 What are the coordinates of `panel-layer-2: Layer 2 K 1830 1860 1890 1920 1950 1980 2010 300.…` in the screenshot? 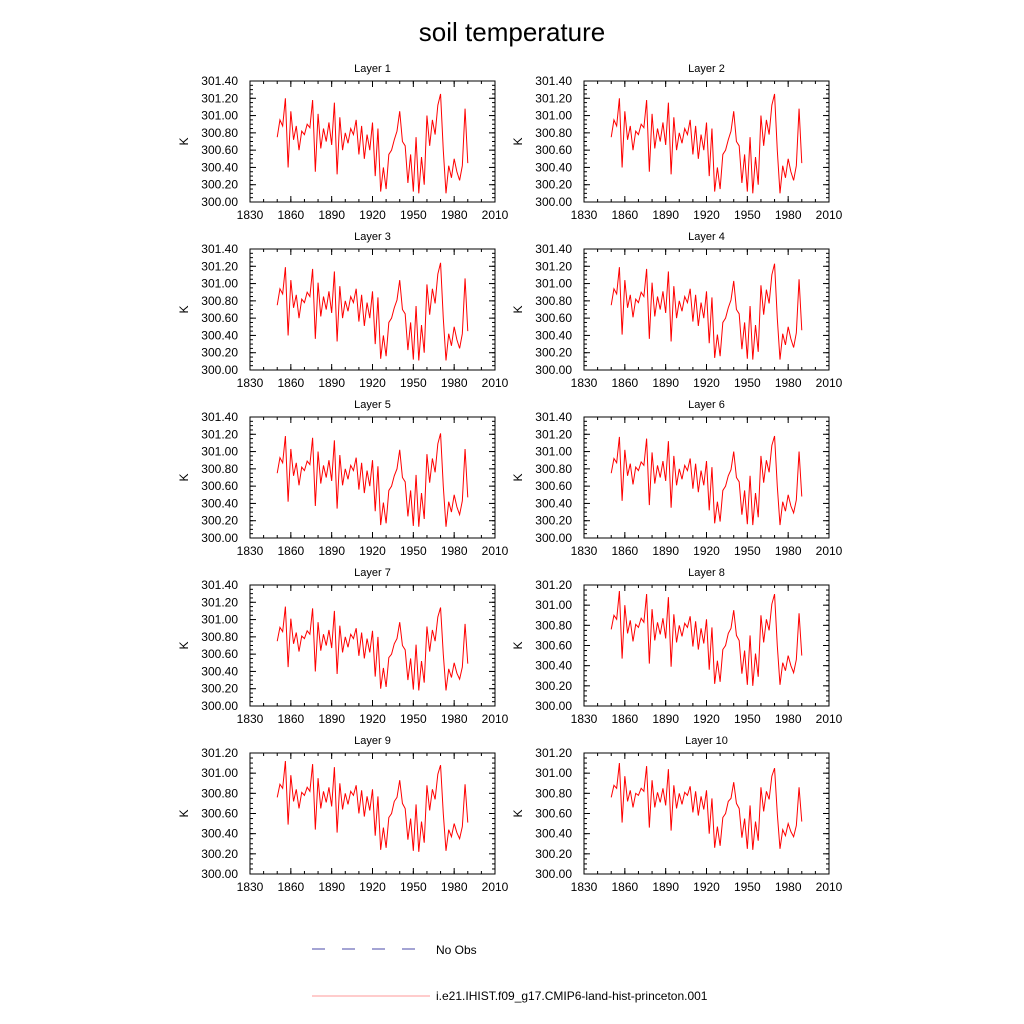 It's located at (677, 142).